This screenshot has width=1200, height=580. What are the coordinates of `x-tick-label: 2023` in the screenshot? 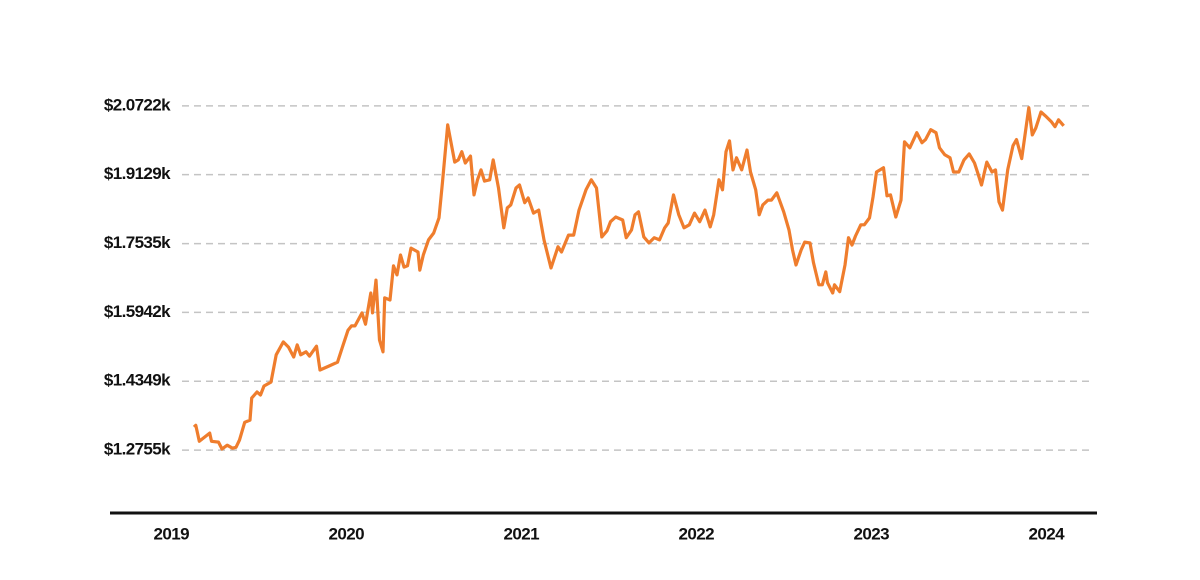 It's located at (872, 533).